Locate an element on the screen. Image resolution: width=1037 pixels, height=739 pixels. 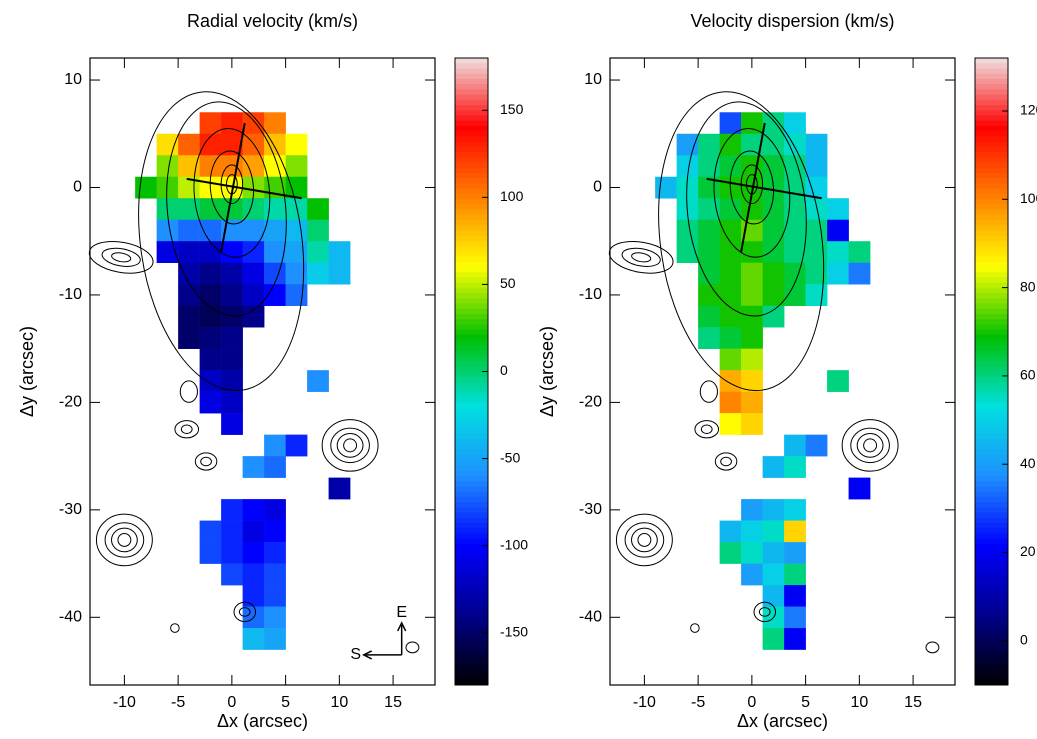
x-tick-label: -5 is located at coordinates (698, 702).